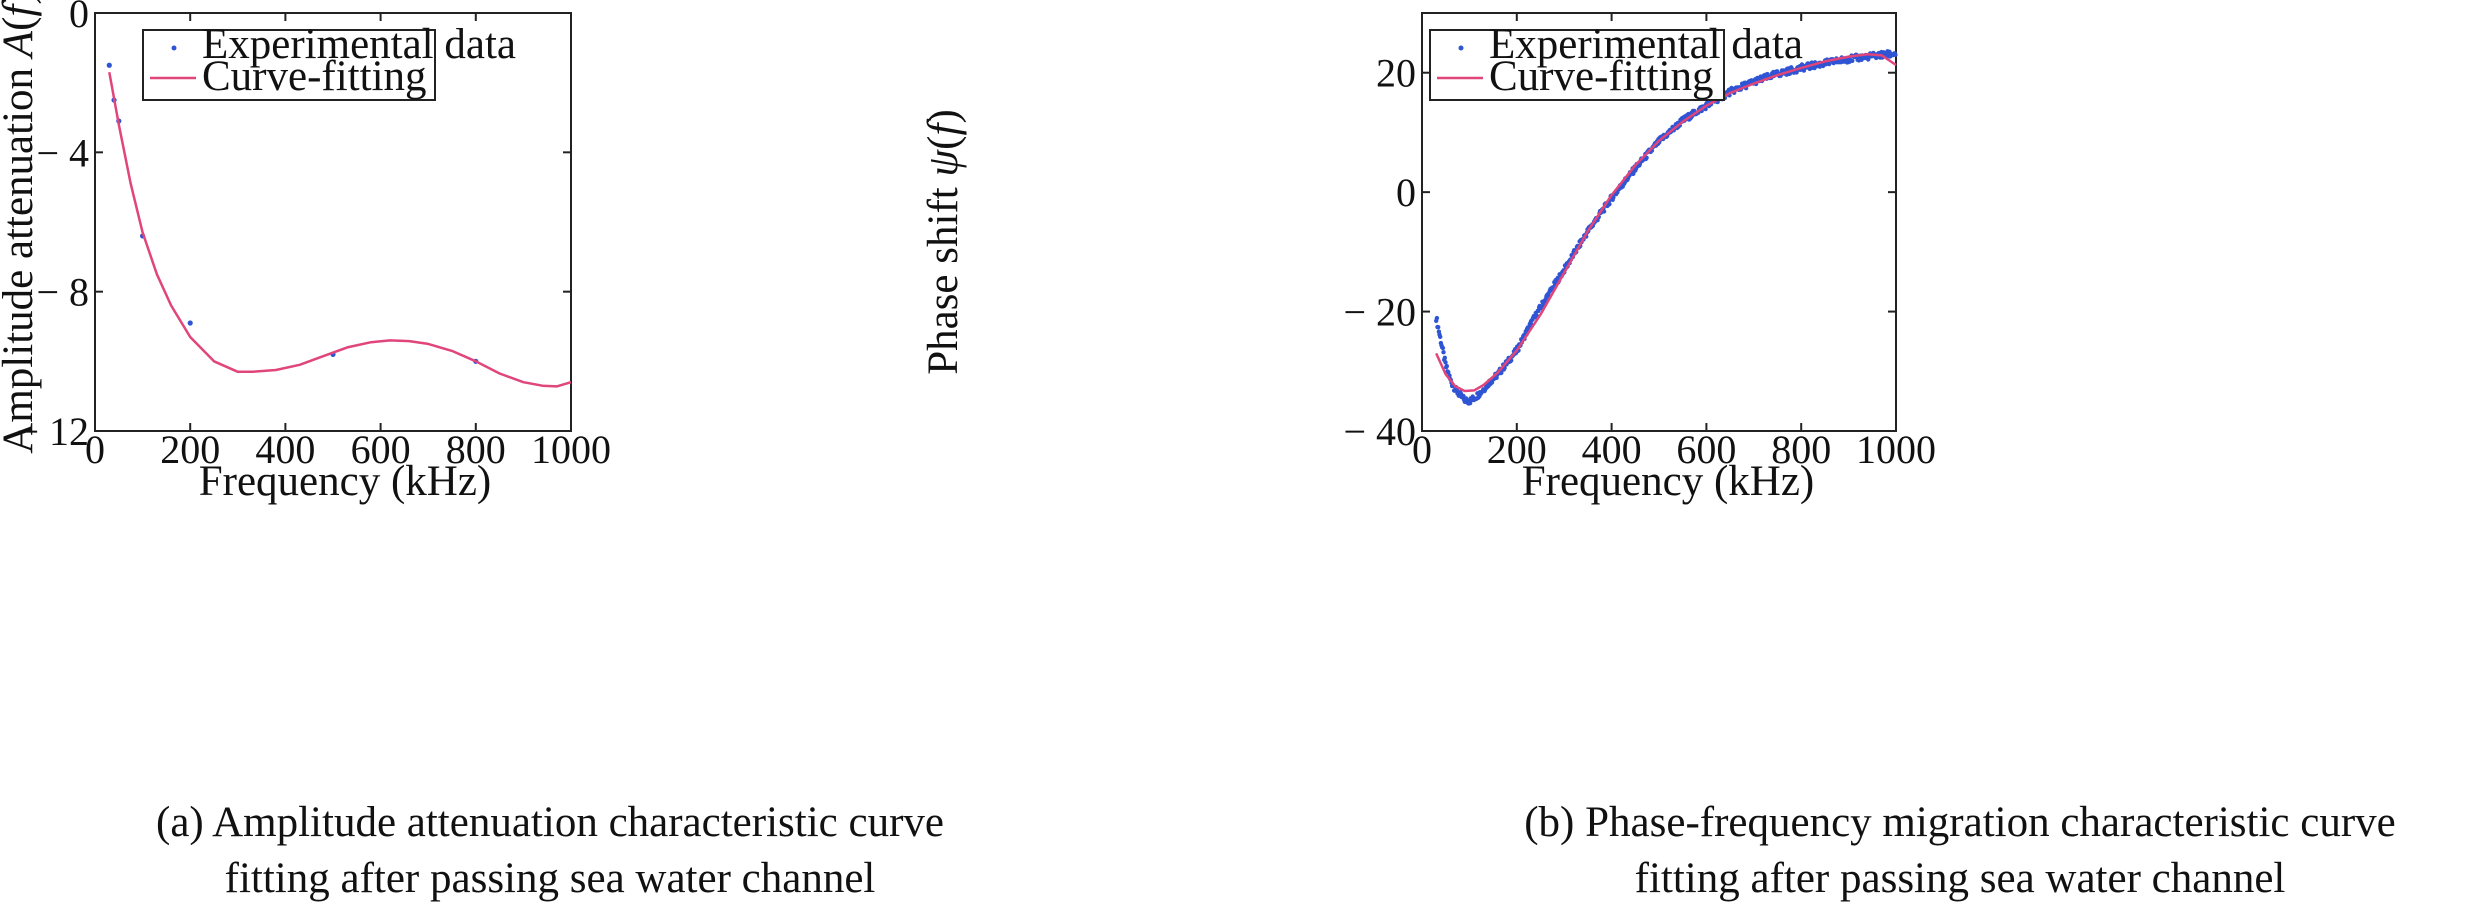 The width and height of the screenshot is (2481, 910). What do you see at coordinates (21, 227) in the screenshot?
I see `y-axis-title-a: Amplitude attenuation A(f)` at bounding box center [21, 227].